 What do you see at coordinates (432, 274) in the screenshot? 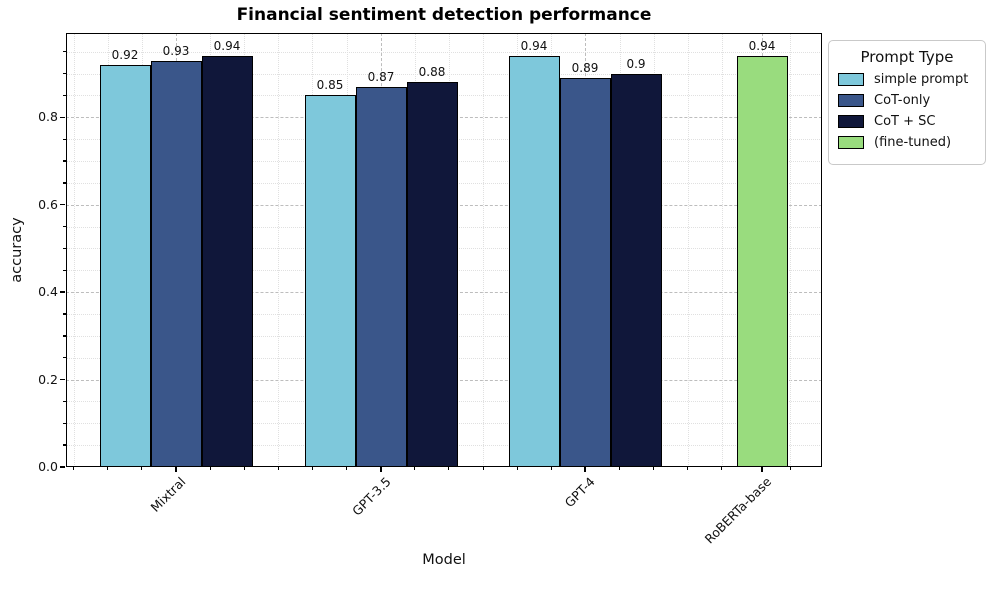
I see `bar-GPT-3.5-CoT + SC` at bounding box center [432, 274].